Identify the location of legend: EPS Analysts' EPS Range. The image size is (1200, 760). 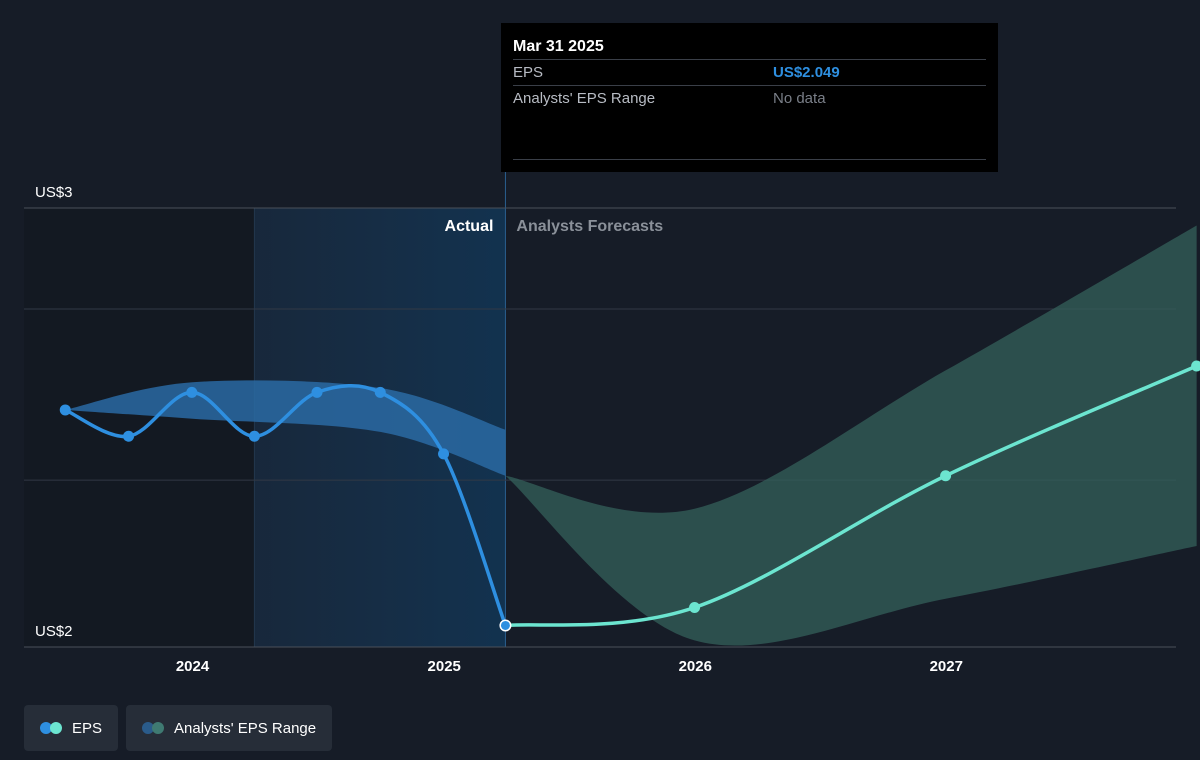
(178, 728).